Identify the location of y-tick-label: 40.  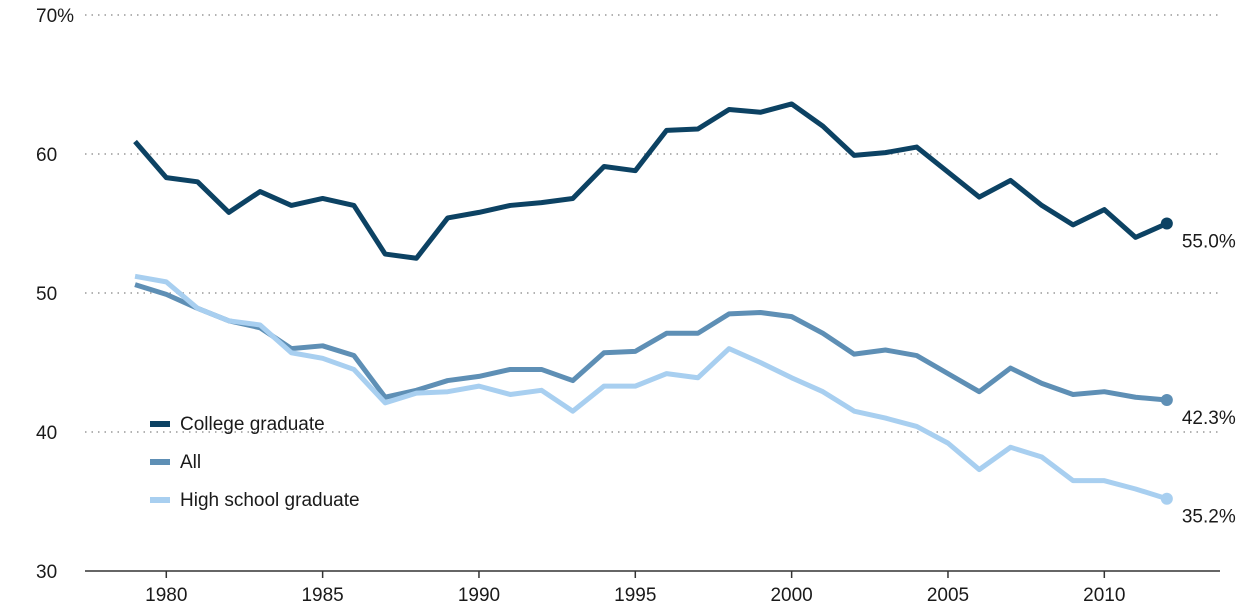
(46, 433).